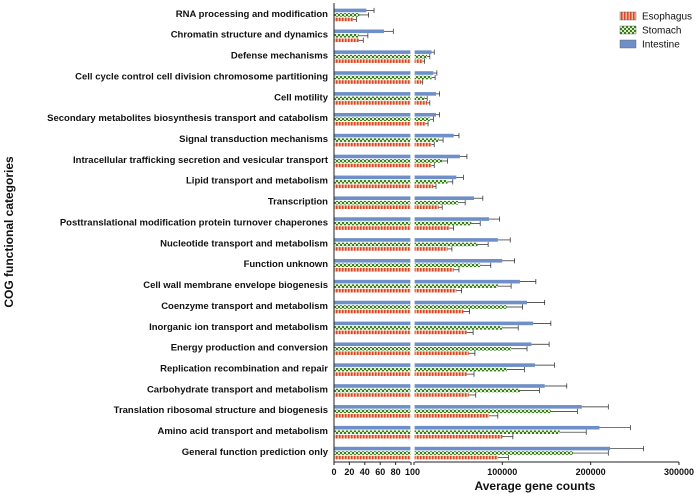 This screenshot has width=696, height=496. What do you see at coordinates (9, 232) in the screenshot?
I see `y-axis-title: COG functional categories` at bounding box center [9, 232].